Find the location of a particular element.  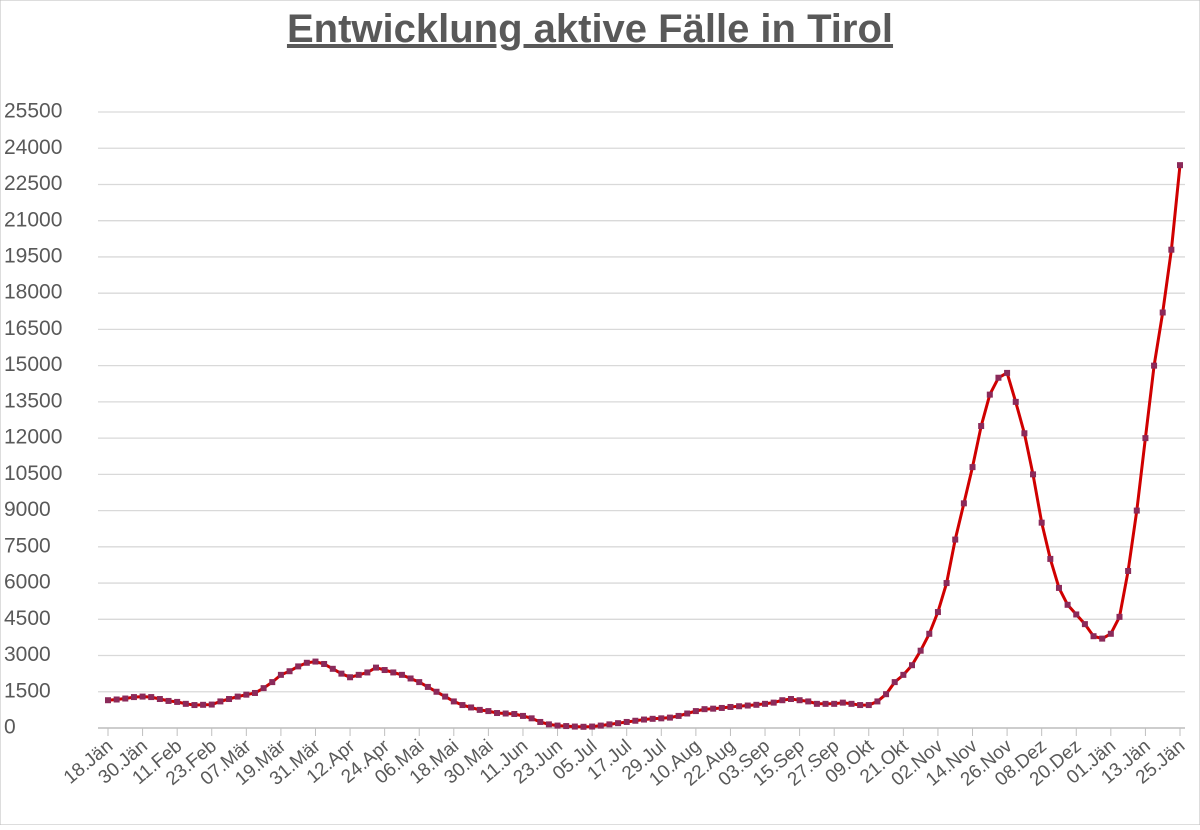

y-tick-label: 9000 is located at coordinates (27, 509).